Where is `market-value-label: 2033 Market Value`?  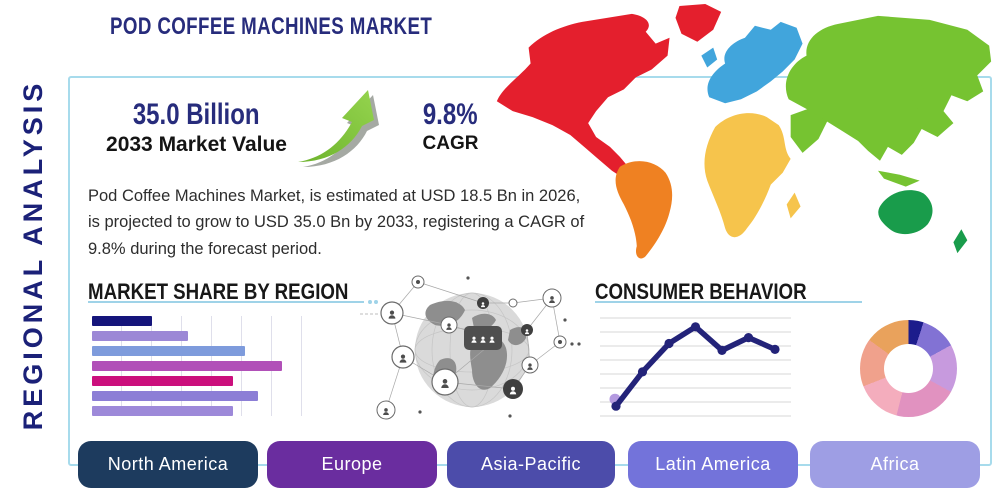 market-value-label: 2033 Market Value is located at coordinates (196, 144).